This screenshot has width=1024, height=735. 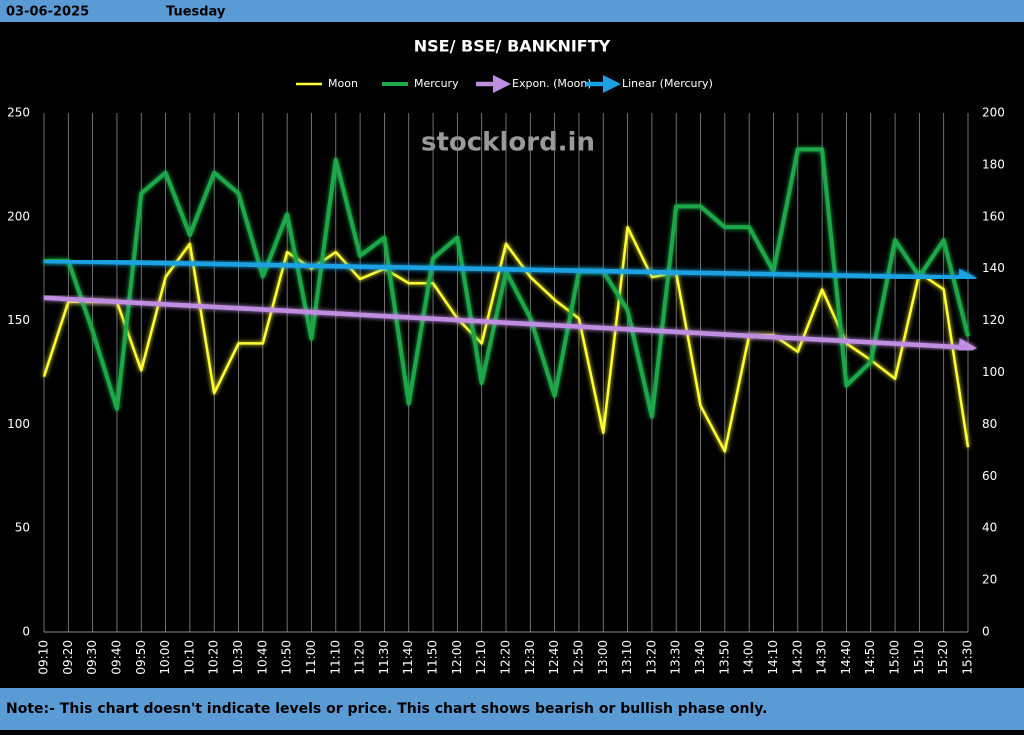 I want to click on y2-tick-label: 160, so click(x=993, y=216).